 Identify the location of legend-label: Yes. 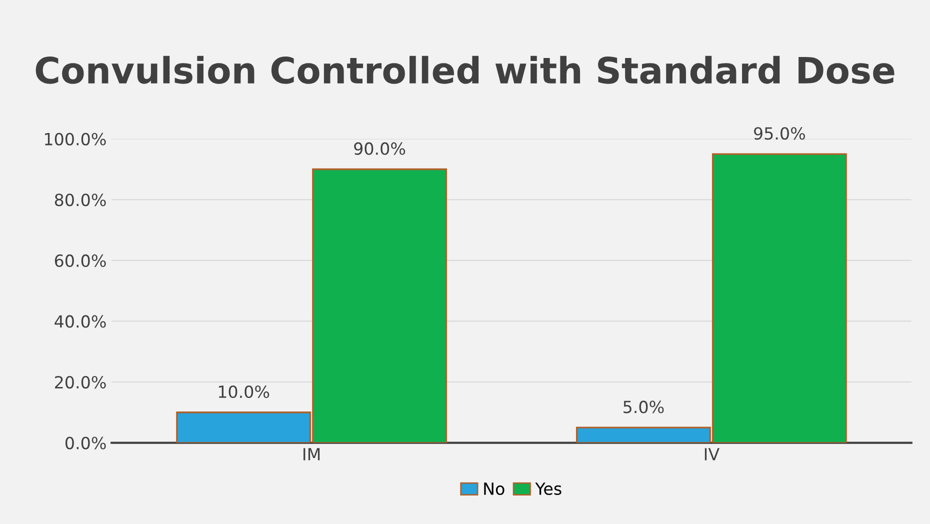
(548, 488).